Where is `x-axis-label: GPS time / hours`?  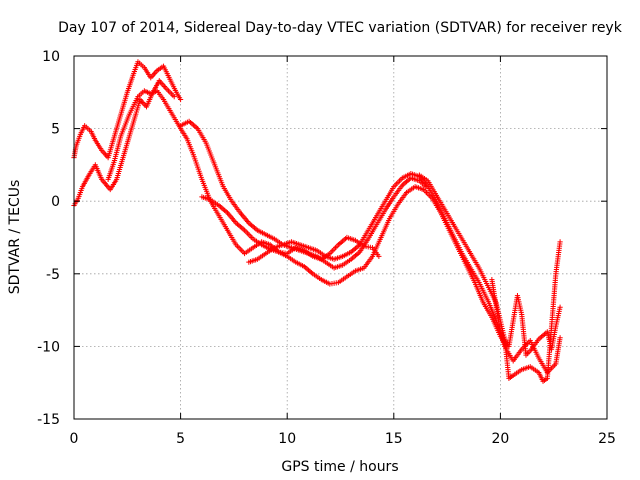
x-axis-label: GPS time / hours is located at coordinates (339, 467).